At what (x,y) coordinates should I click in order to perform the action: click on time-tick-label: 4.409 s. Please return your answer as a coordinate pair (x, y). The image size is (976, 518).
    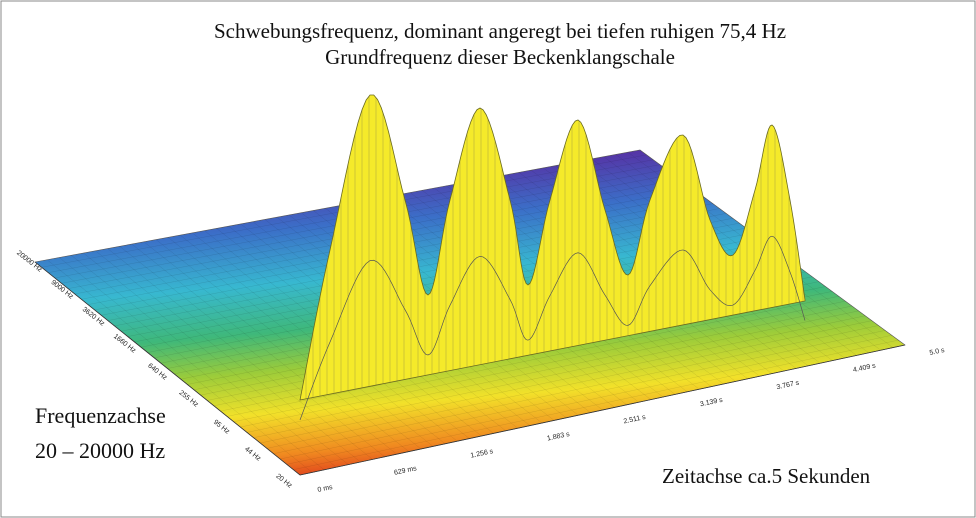
    Looking at the image, I should click on (864, 368).